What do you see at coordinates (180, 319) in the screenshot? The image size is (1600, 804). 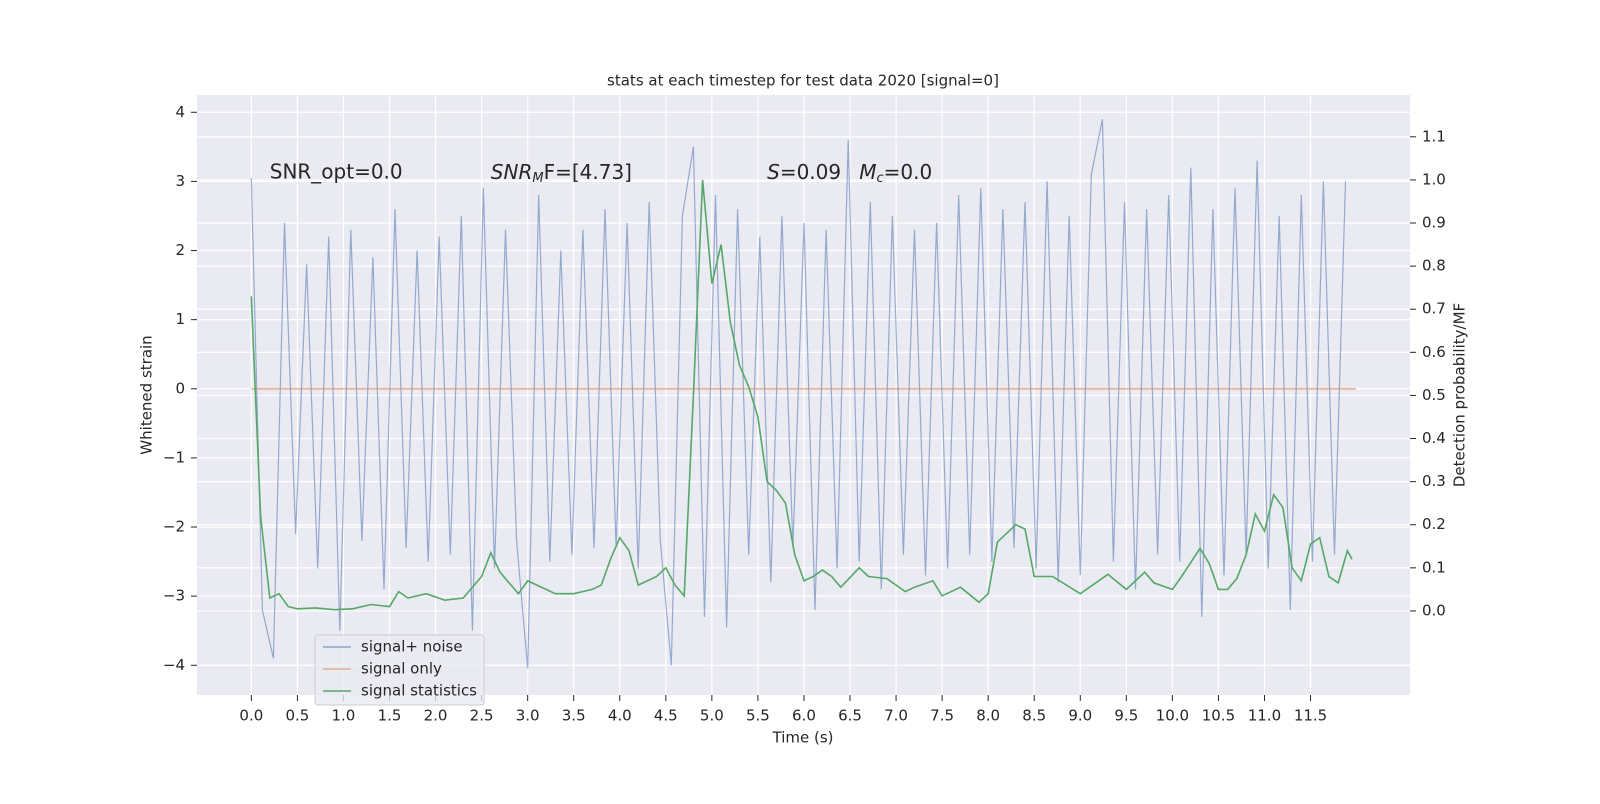 I see `y-tick-label: 1` at bounding box center [180, 319].